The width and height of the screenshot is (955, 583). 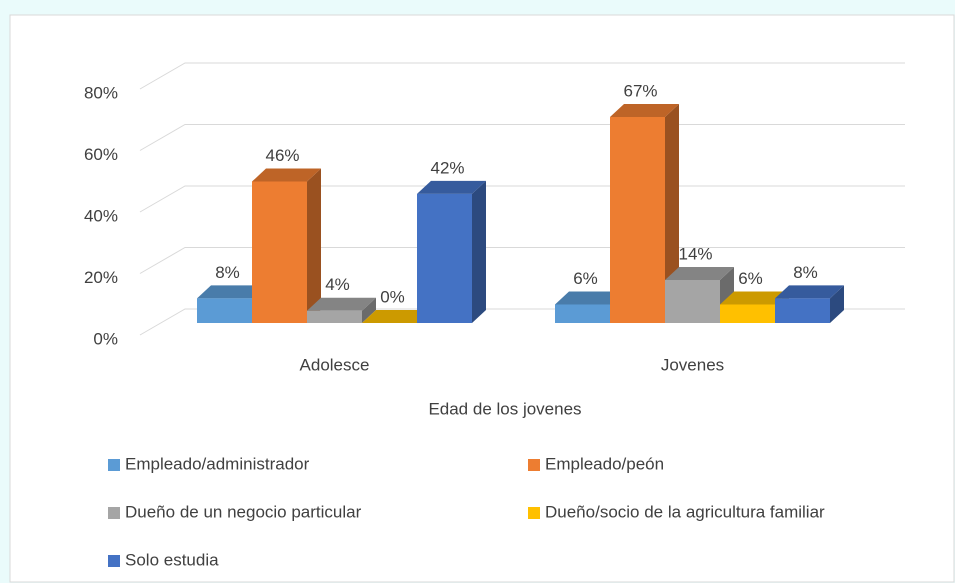 I want to click on legend-label: Empleado/administrador, so click(x=217, y=463).